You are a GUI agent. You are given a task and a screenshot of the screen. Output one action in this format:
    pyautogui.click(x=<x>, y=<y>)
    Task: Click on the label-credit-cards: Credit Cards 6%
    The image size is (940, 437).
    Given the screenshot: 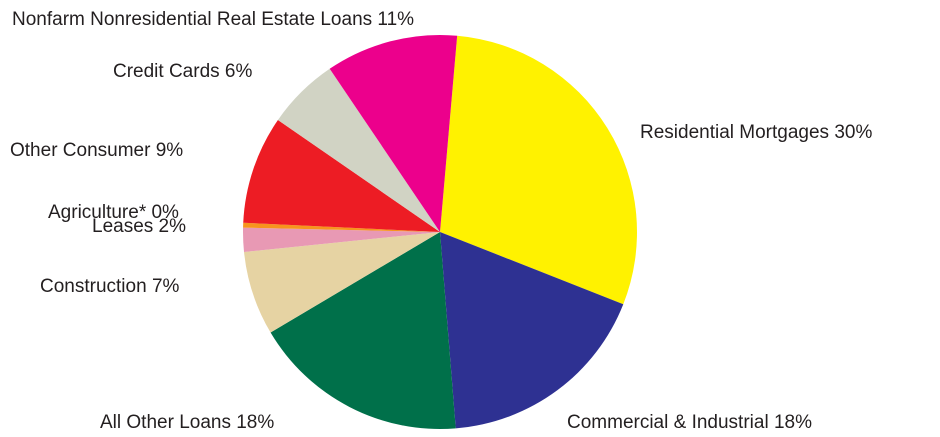 What is the action you would take?
    pyautogui.click(x=182, y=71)
    